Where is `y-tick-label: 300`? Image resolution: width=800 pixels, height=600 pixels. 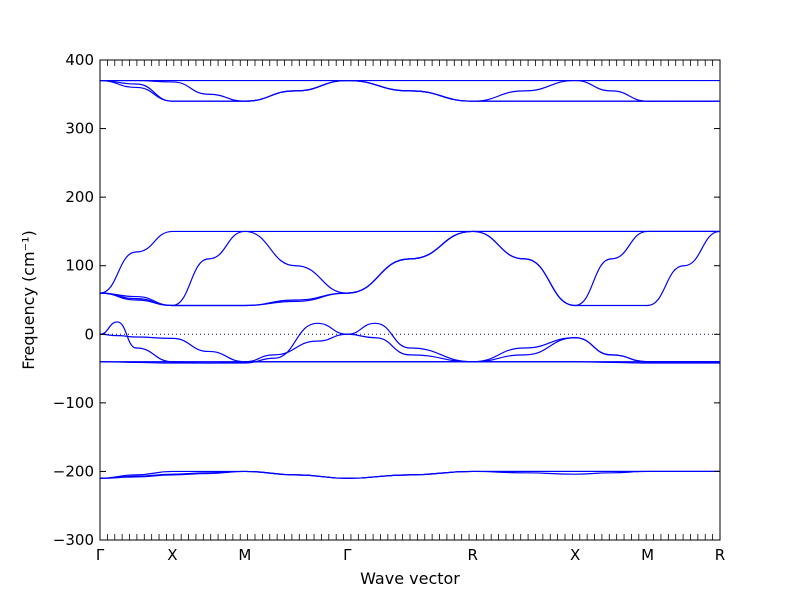
y-tick-label: 300 is located at coordinates (79, 129).